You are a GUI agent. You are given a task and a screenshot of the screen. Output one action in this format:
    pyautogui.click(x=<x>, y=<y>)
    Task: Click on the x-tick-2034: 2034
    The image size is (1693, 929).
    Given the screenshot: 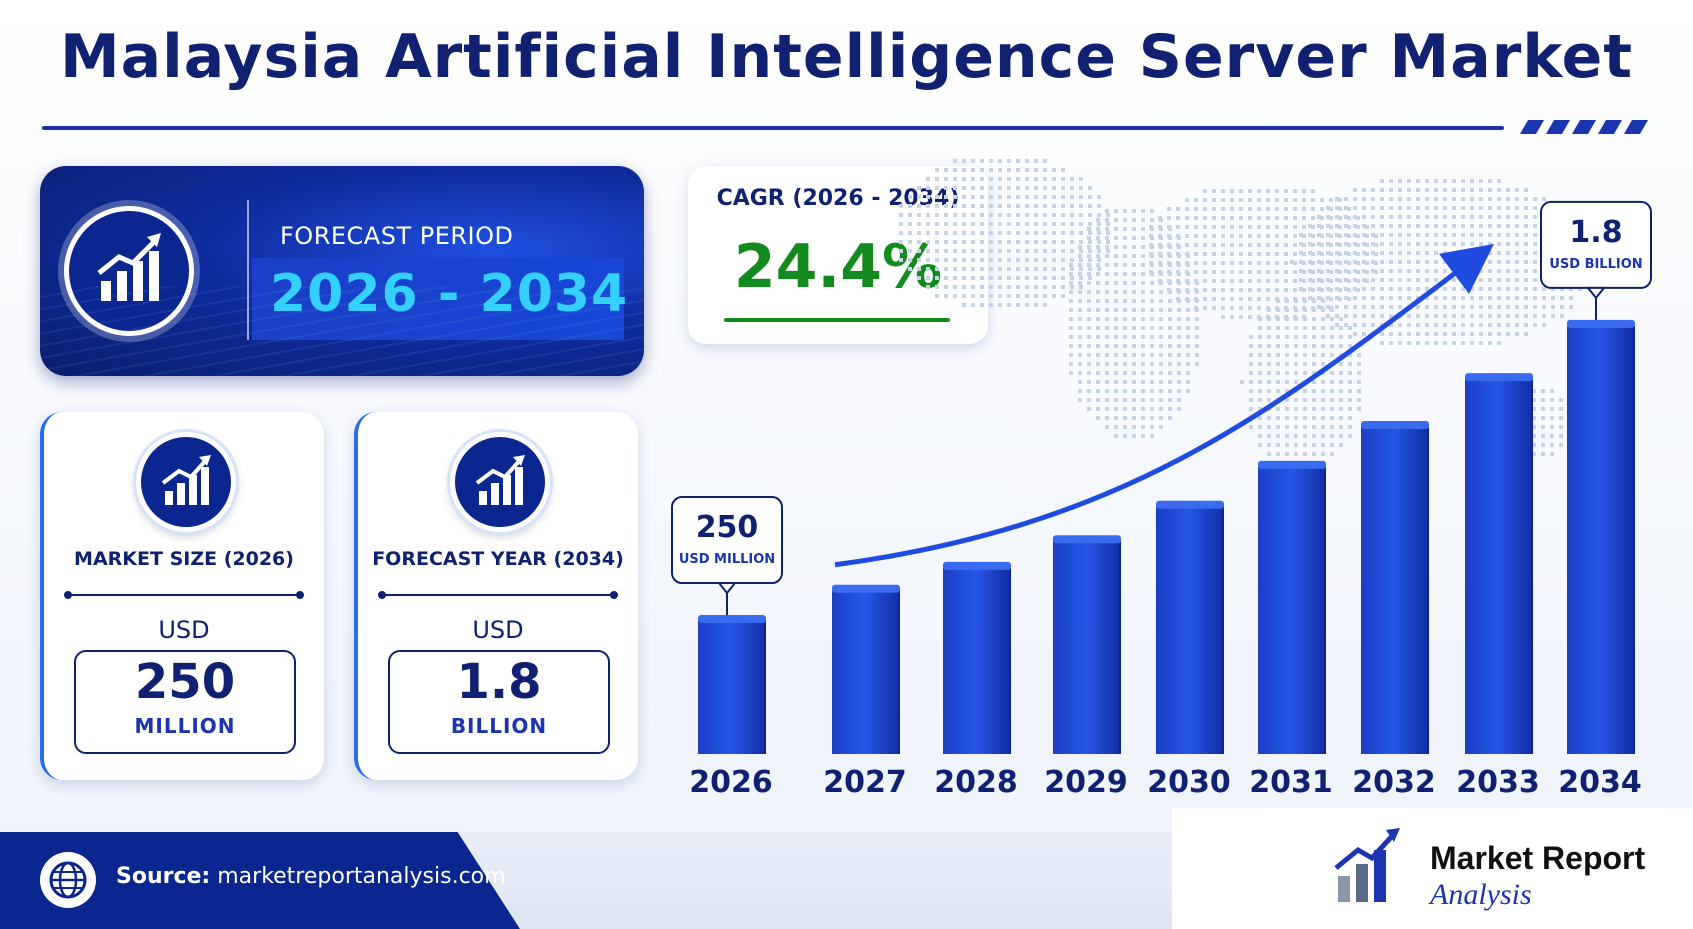 What is the action you would take?
    pyautogui.click(x=1600, y=782)
    